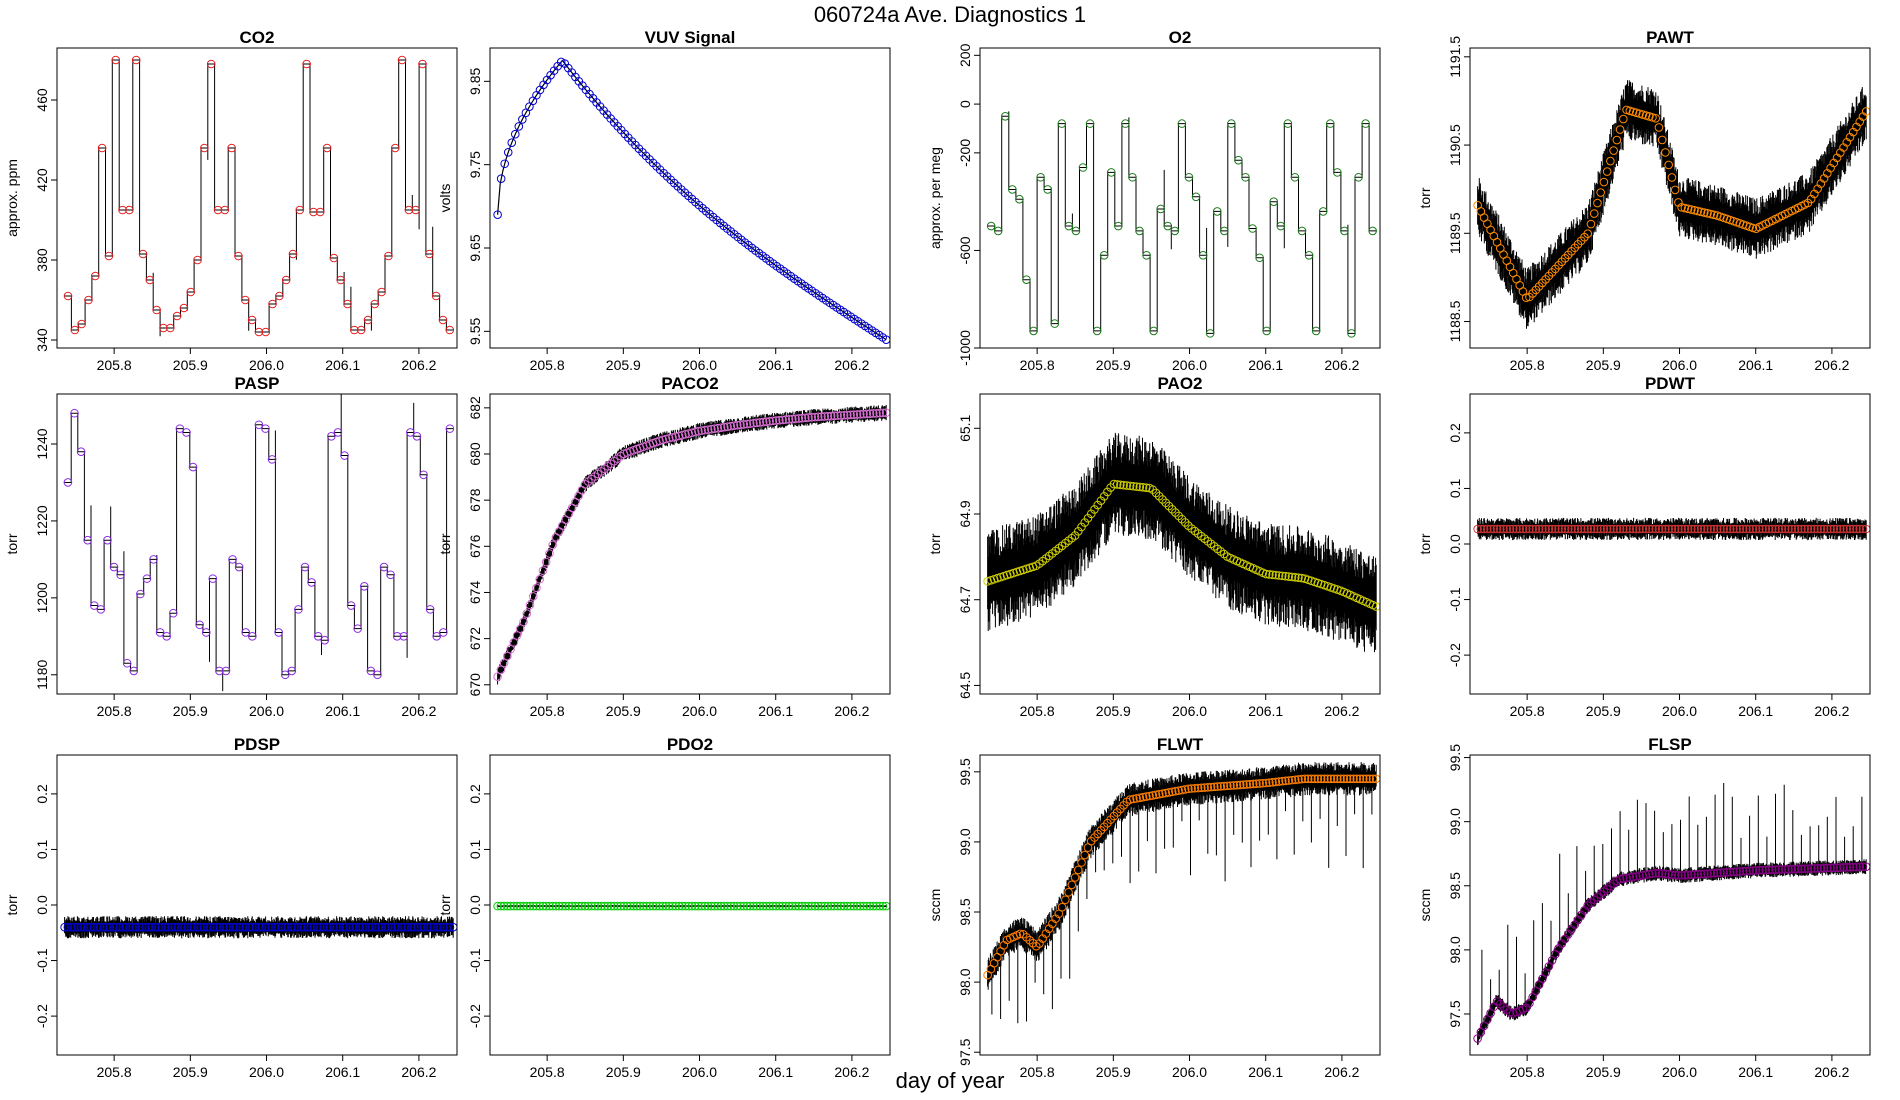  Describe the element at coordinates (1831, 711) in the screenshot. I see `x-tick-label: 206.2` at that location.